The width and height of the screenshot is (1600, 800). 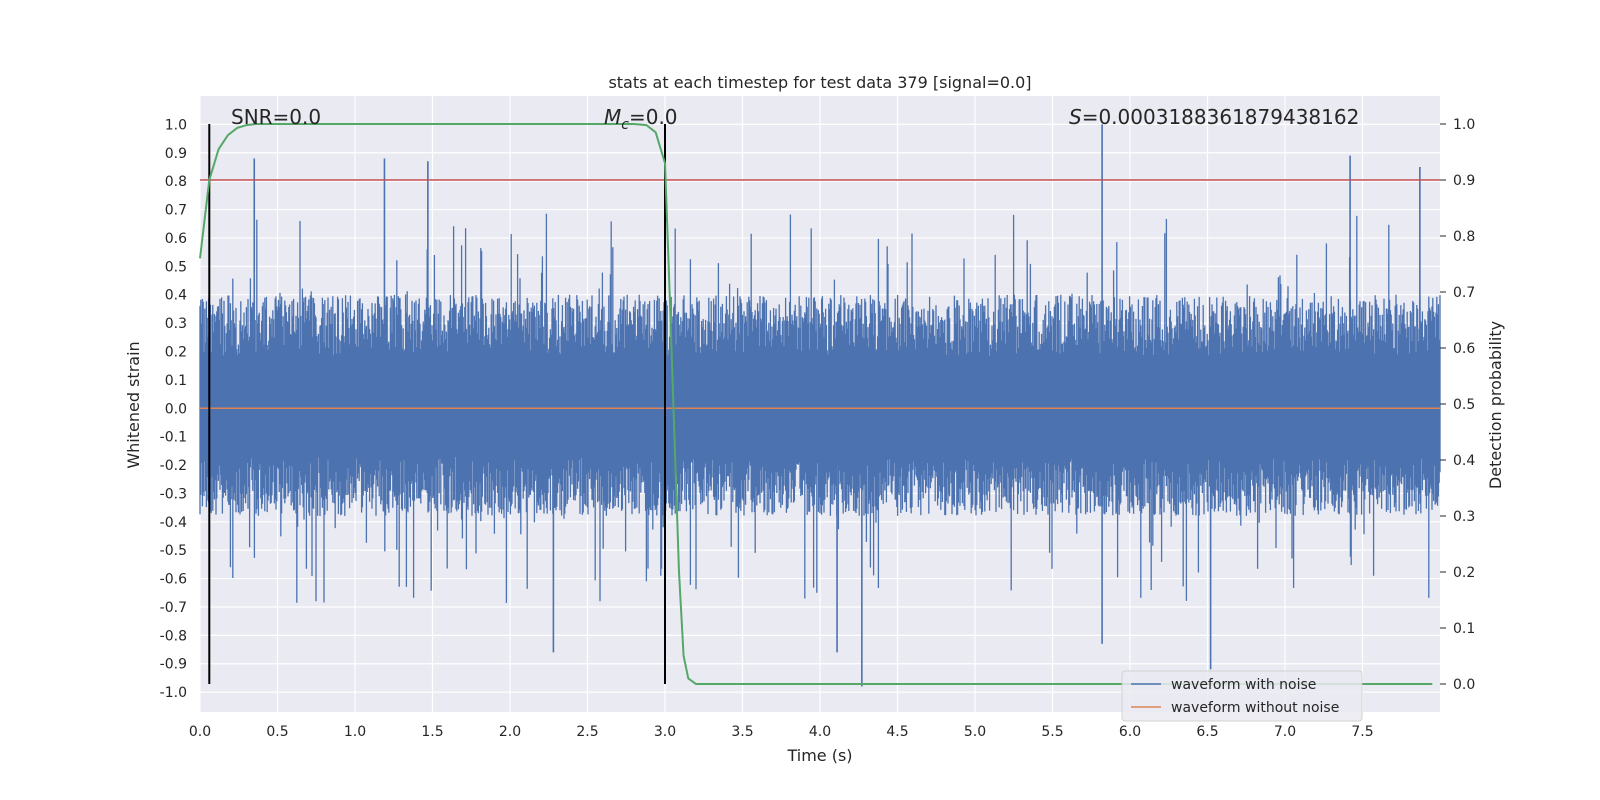 I want to click on x-tick-label: 7.0, so click(x=1285, y=732).